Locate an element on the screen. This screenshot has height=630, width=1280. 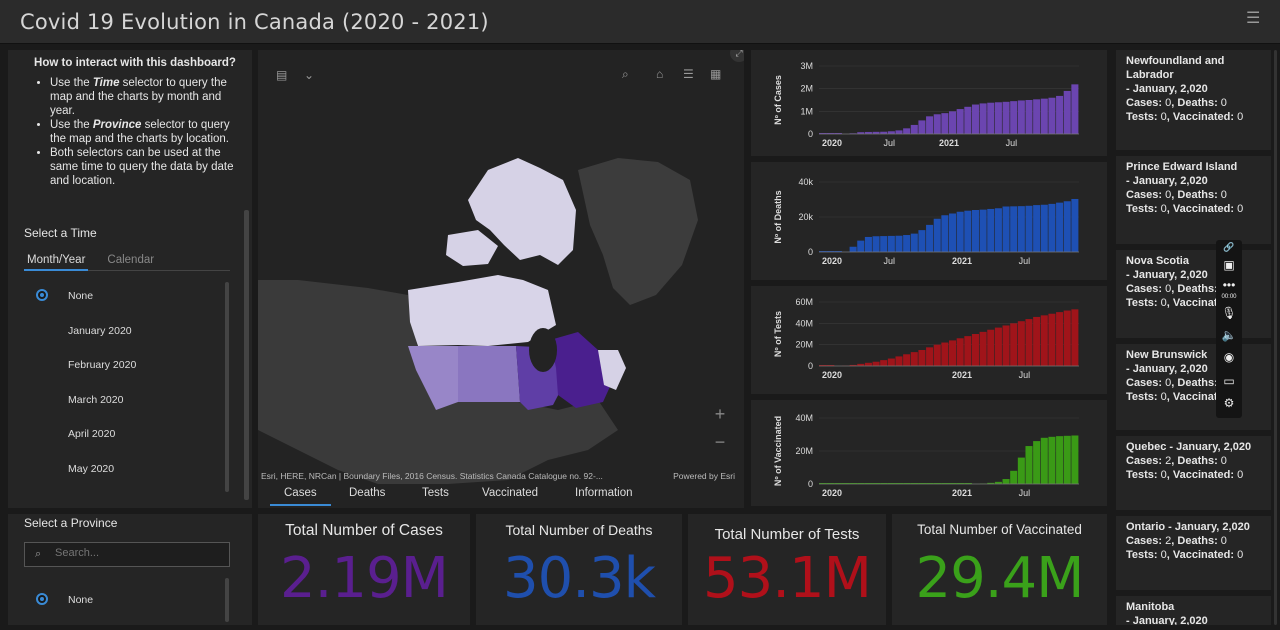
speaker-icon: 🔈 is located at coordinates (1229, 335).